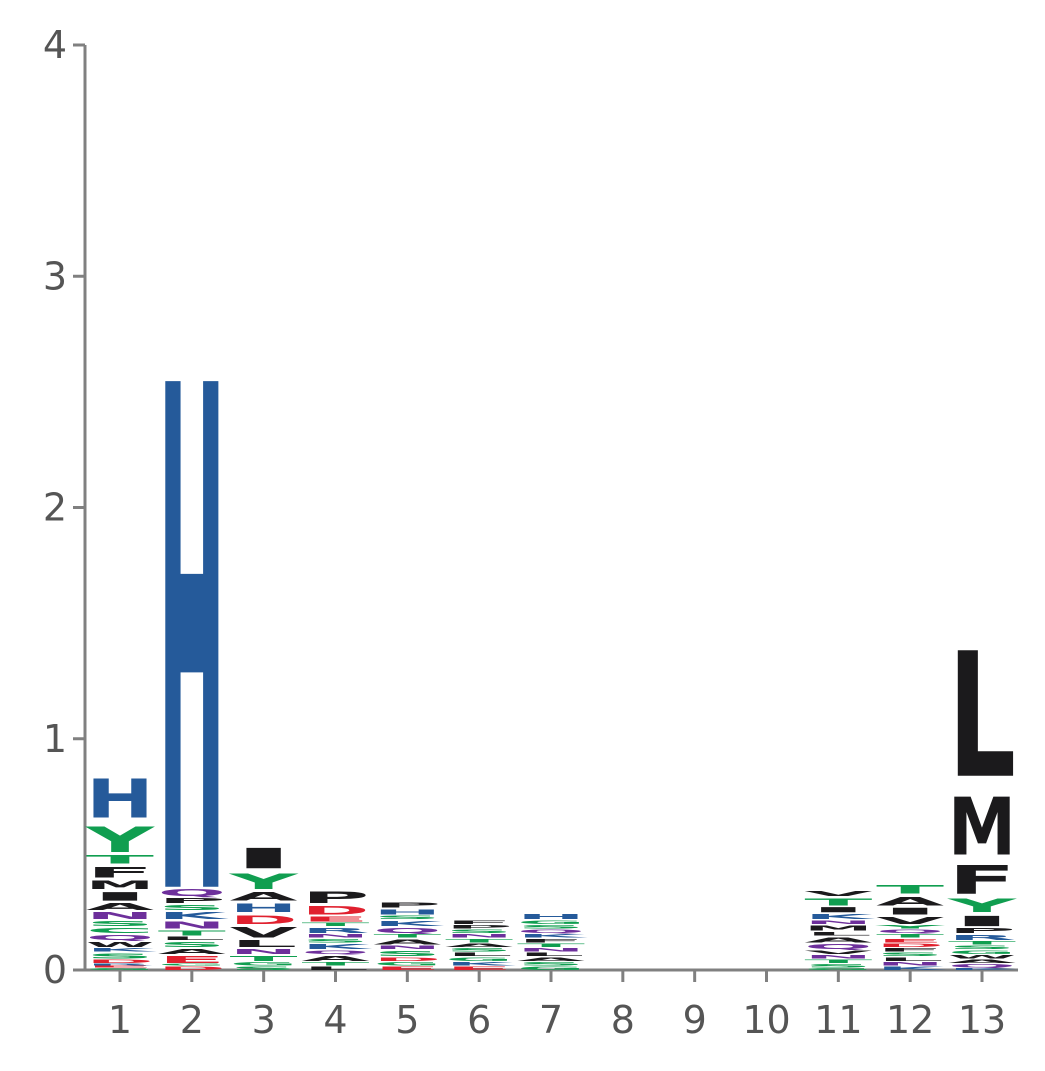  I want to click on y-axis-ticks: 0 1 2 3 4, so click(64, 507).